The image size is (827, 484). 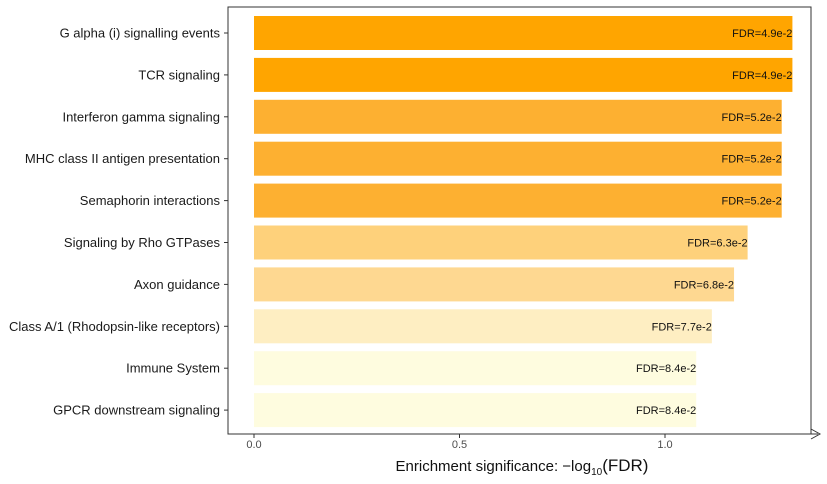 I want to click on category-label: Interferon gamma signaling, so click(x=141, y=116).